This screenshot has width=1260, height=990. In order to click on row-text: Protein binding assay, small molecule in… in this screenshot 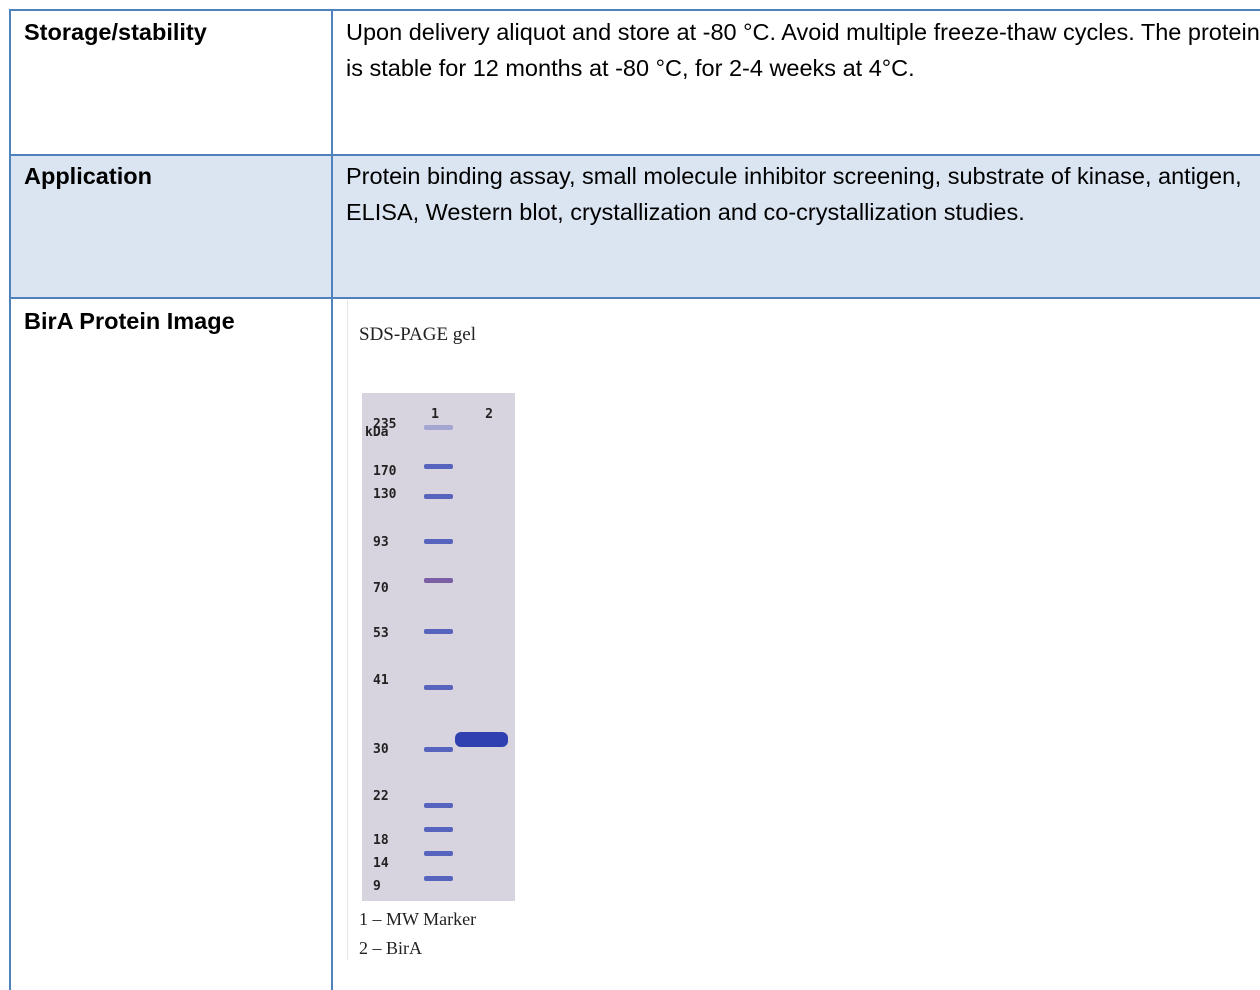, I will do `click(794, 194)`.